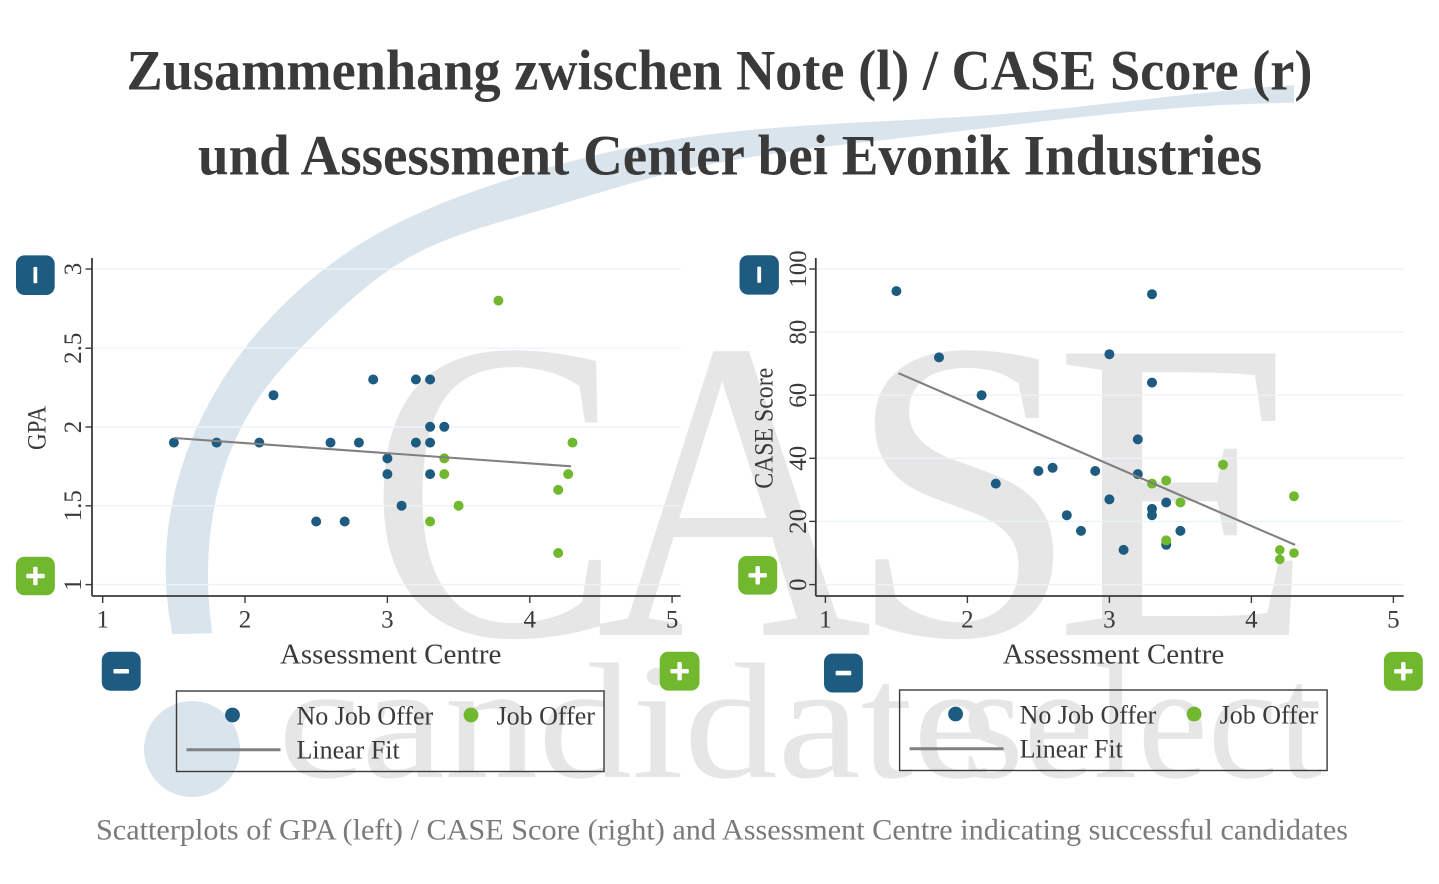 The width and height of the screenshot is (1439, 884). I want to click on svg-text: 2.5, so click(73, 348).